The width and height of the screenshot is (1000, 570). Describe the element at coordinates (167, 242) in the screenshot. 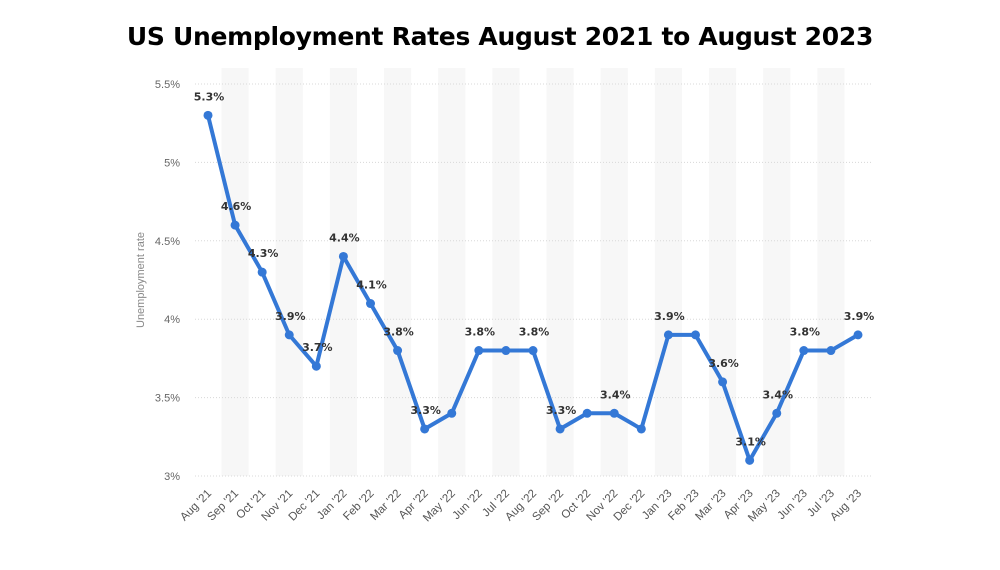

I see `y-tick-label: 4.5%` at that location.